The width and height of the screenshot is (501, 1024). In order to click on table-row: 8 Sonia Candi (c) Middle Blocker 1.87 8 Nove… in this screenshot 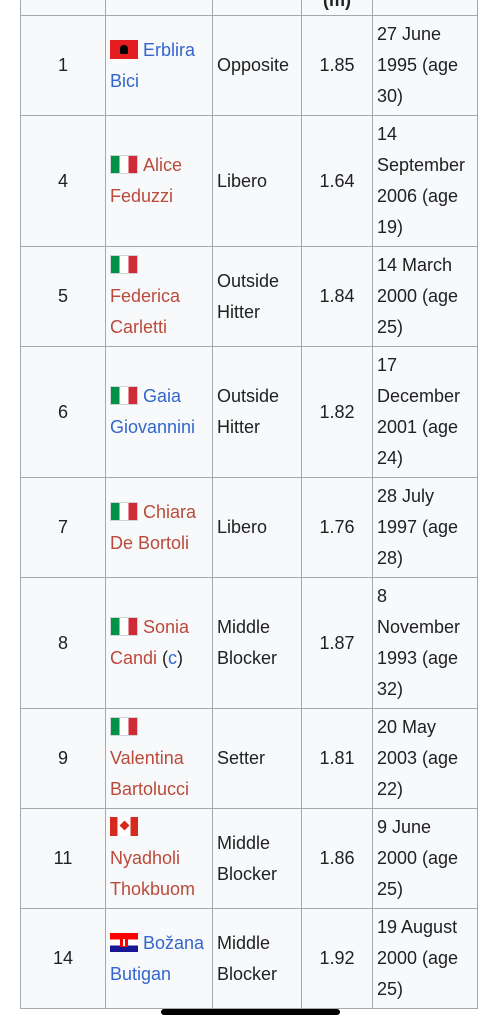, I will do `click(249, 643)`.